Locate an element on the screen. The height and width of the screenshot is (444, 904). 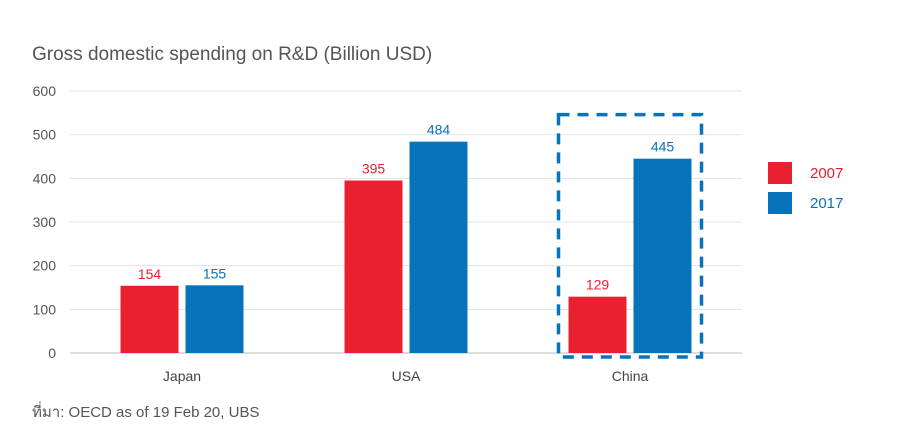
x-tick-usa: USA is located at coordinates (406, 376).